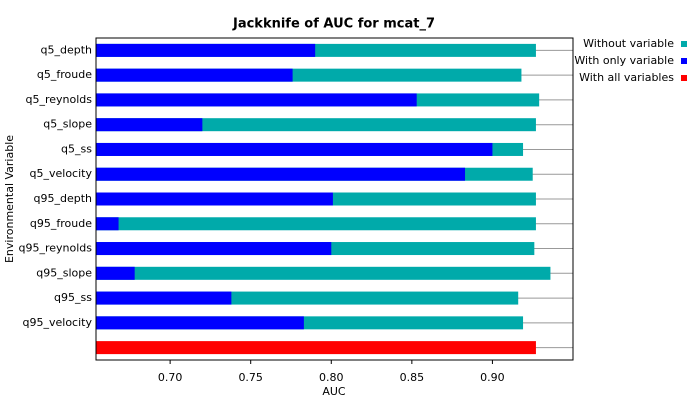 The image size is (700, 402). Describe the element at coordinates (61, 173) in the screenshot. I see `y-tick-label: q5_velocity` at that location.